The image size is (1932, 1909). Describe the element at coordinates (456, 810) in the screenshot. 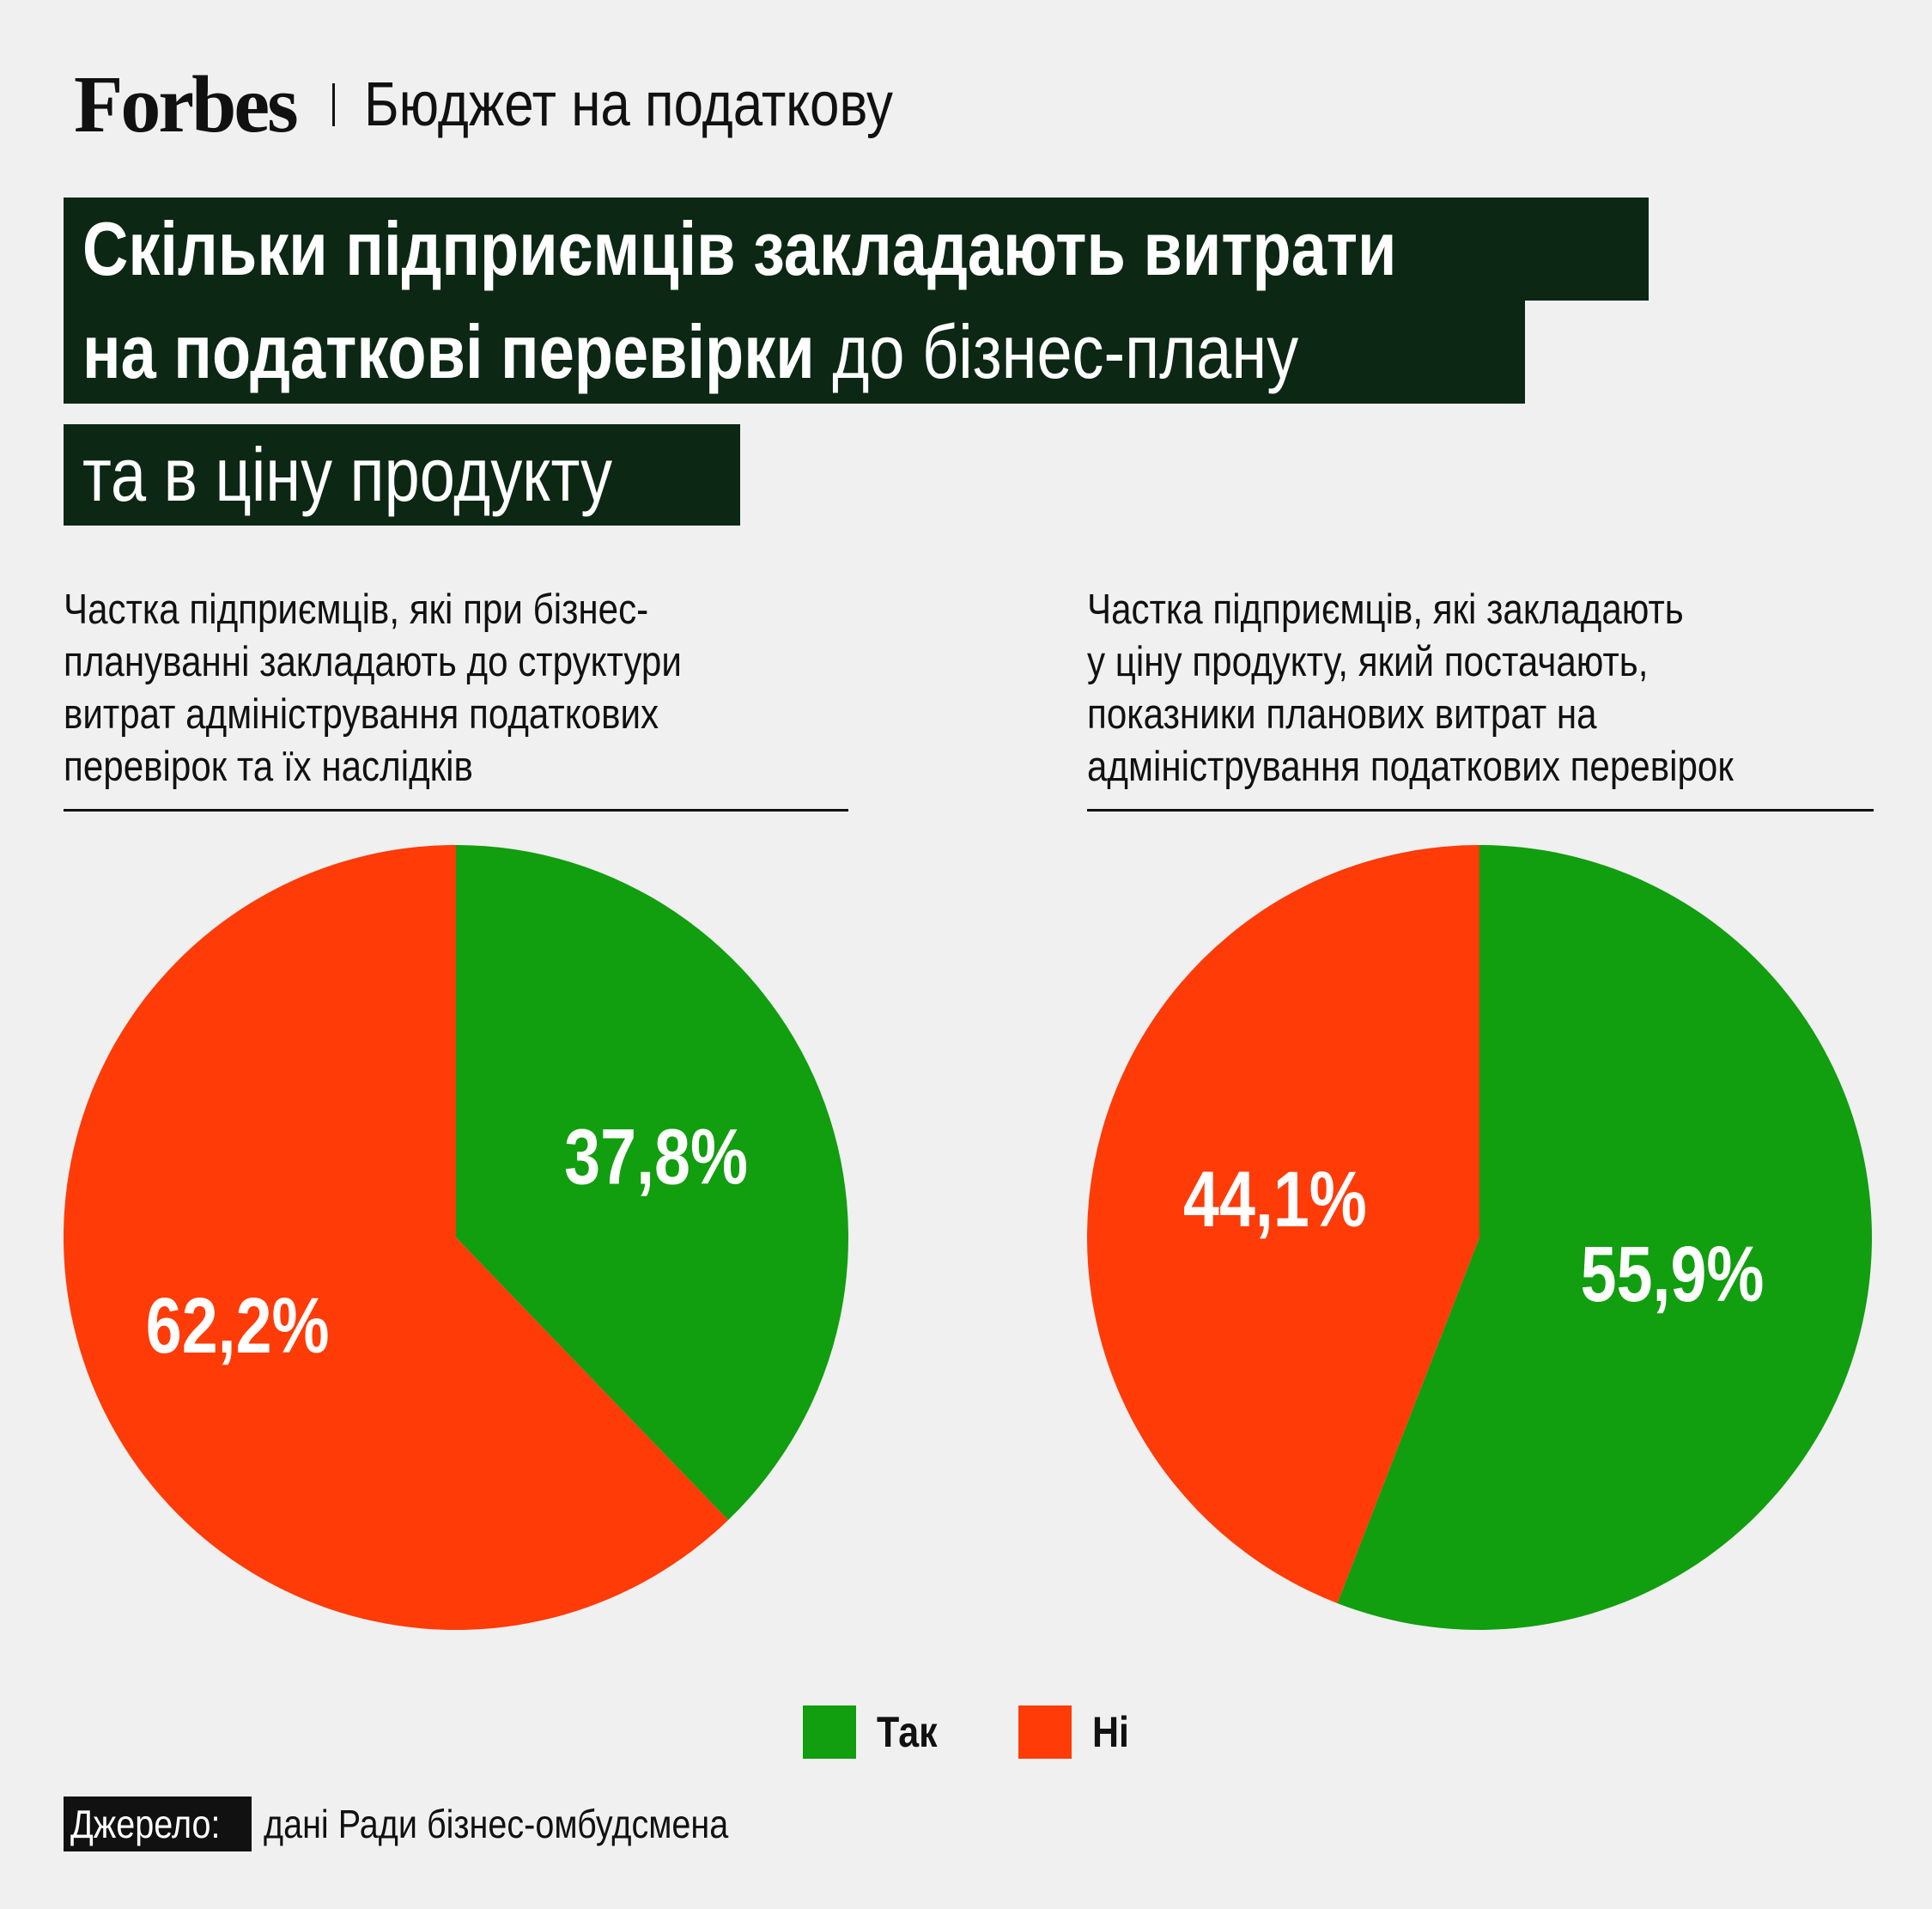

I see `chart-1-rule` at that location.